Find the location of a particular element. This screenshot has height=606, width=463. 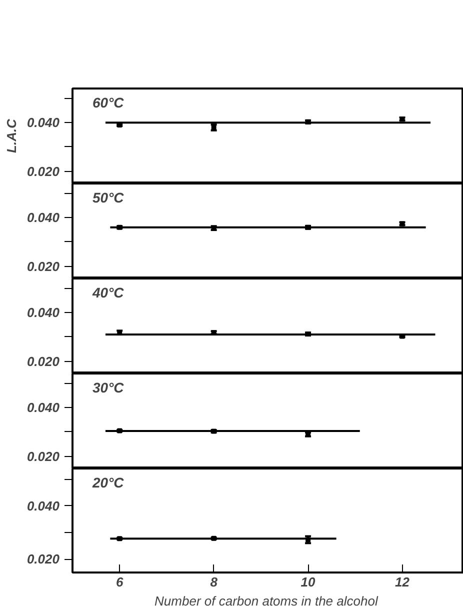

x-axis-title: Number of carbon atoms in the alcohol is located at coordinates (266, 600).